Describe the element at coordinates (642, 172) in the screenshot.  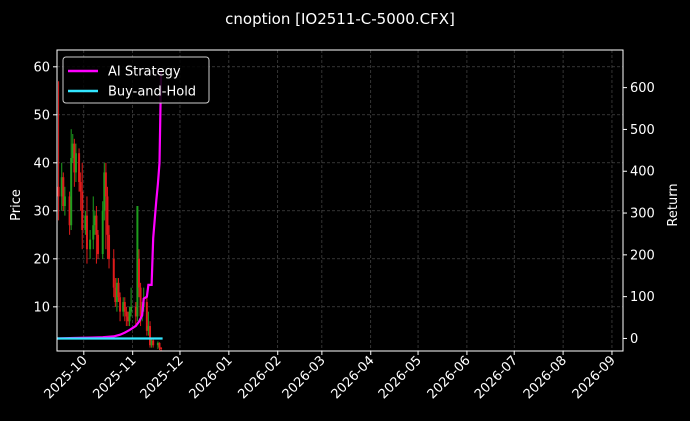
I see `y2-tick-label: 400` at that location.